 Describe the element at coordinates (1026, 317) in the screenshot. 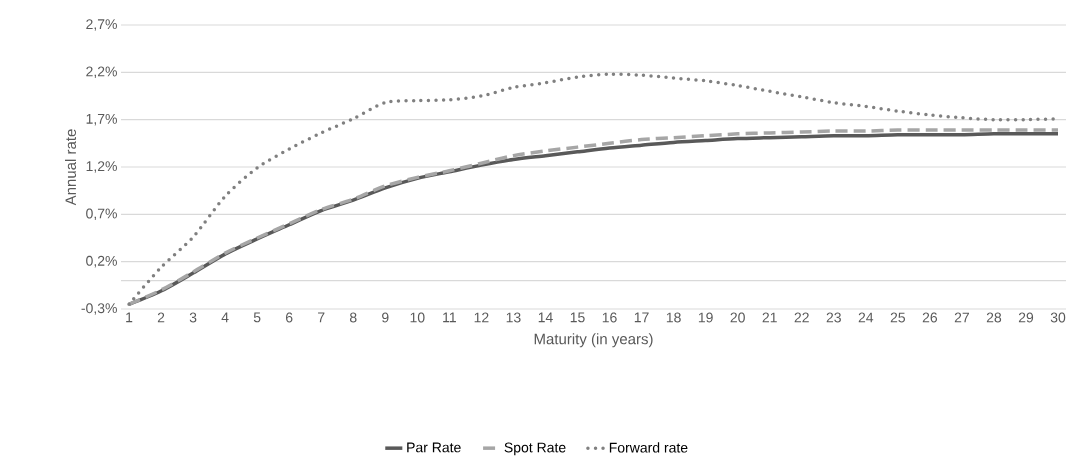

I see `x-tick-label: 29` at that location.